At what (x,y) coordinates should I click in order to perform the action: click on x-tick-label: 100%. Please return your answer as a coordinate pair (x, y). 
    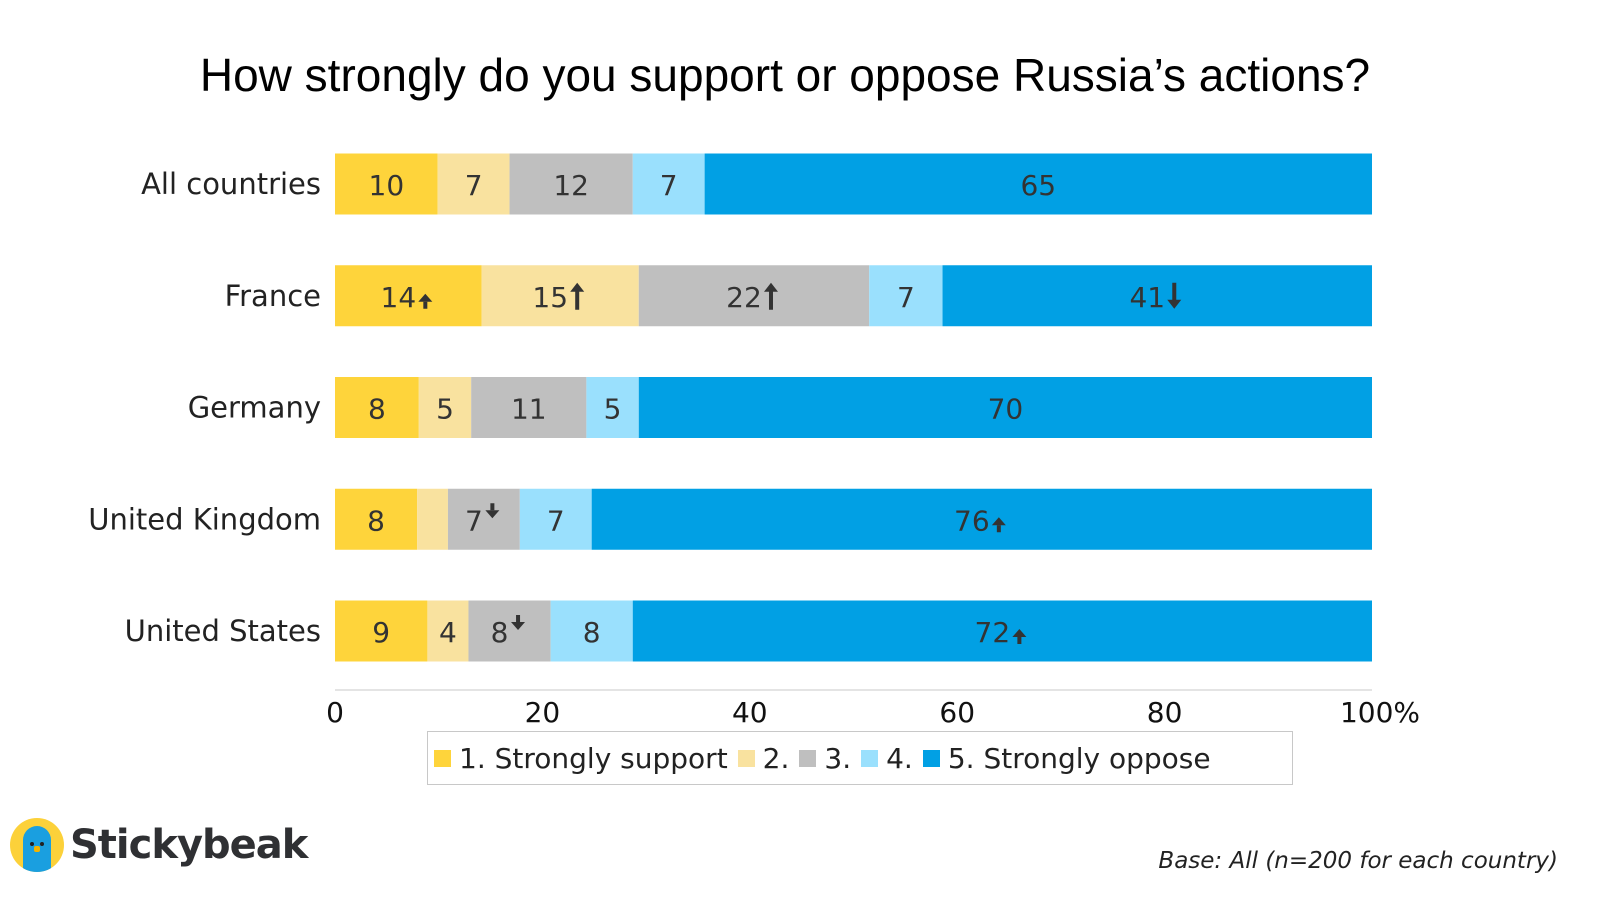
    Looking at the image, I should click on (1380, 712).